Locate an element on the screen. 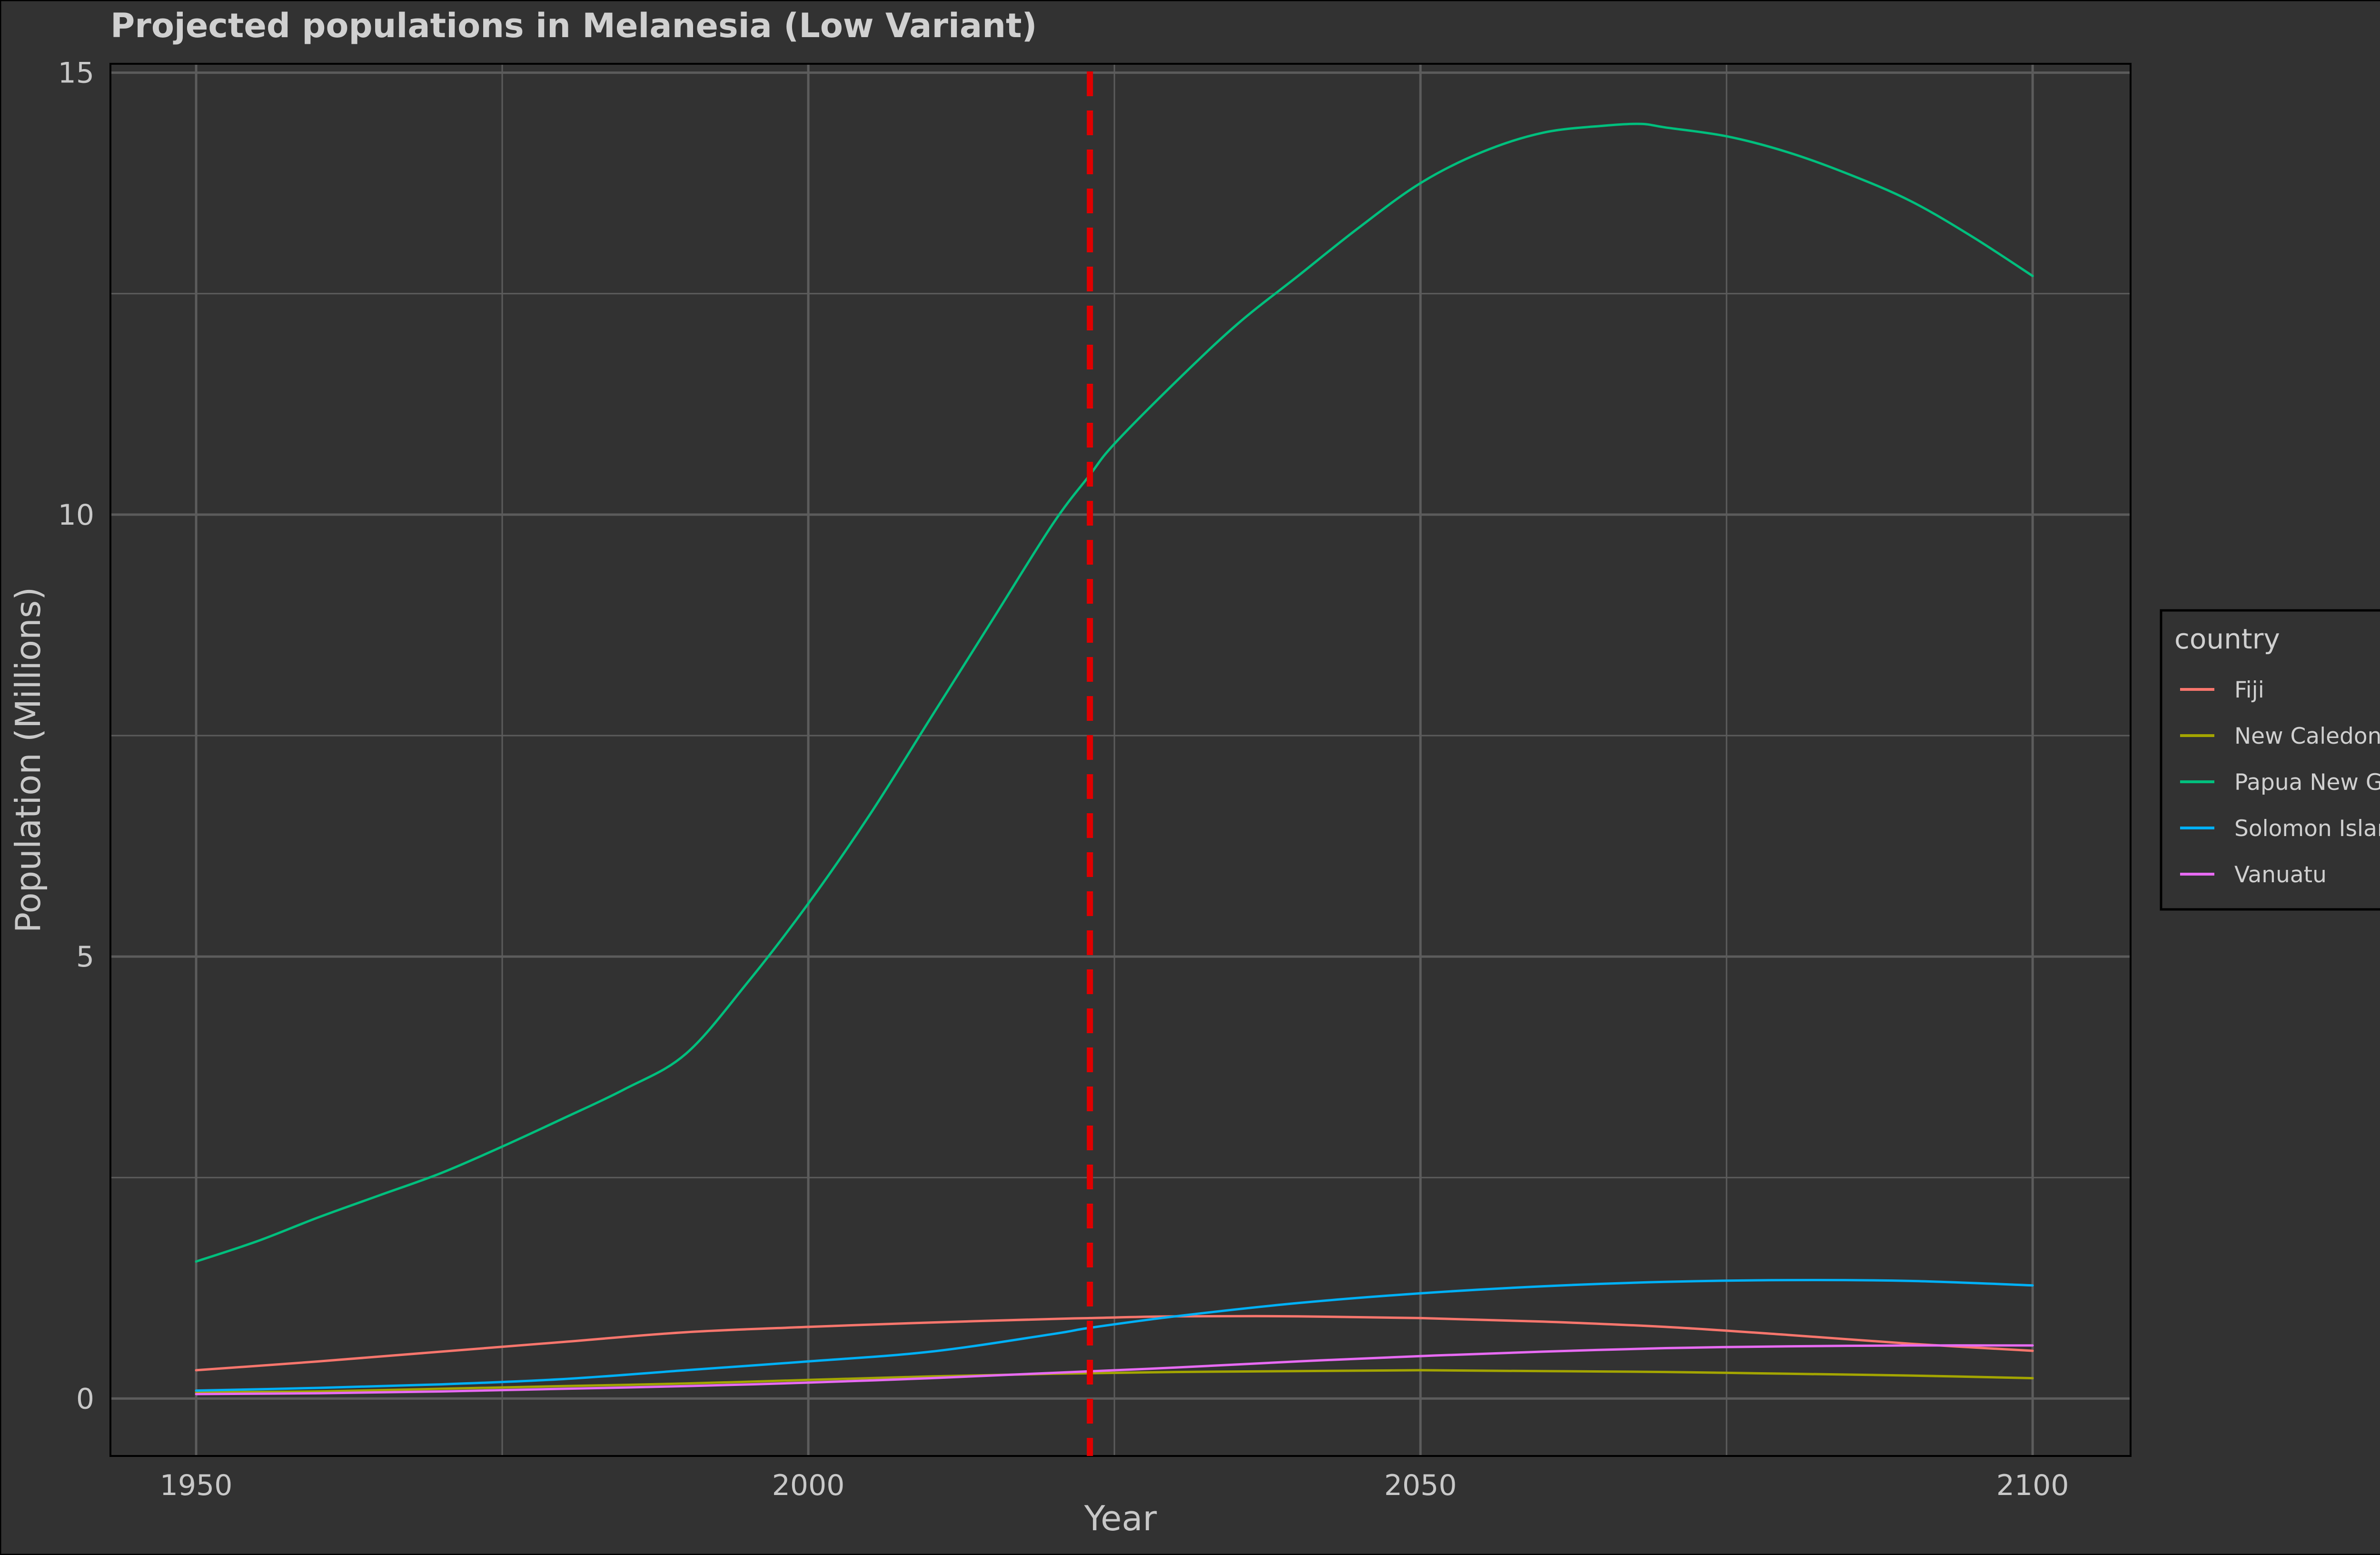  legend-label: New Caledonia is located at coordinates (2307, 736).